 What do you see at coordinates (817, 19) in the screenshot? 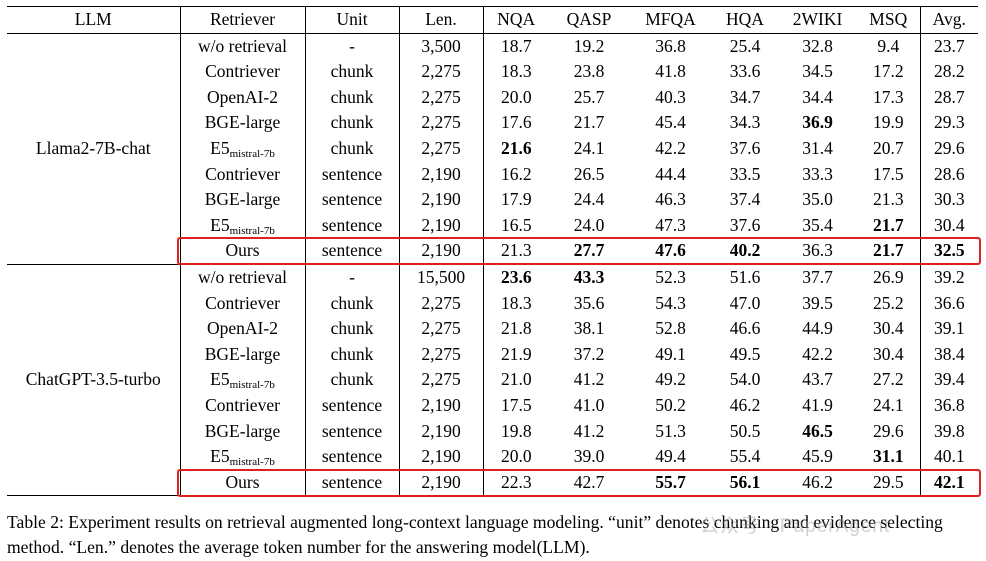
I see `header-2wiki: 2WIKI` at bounding box center [817, 19].